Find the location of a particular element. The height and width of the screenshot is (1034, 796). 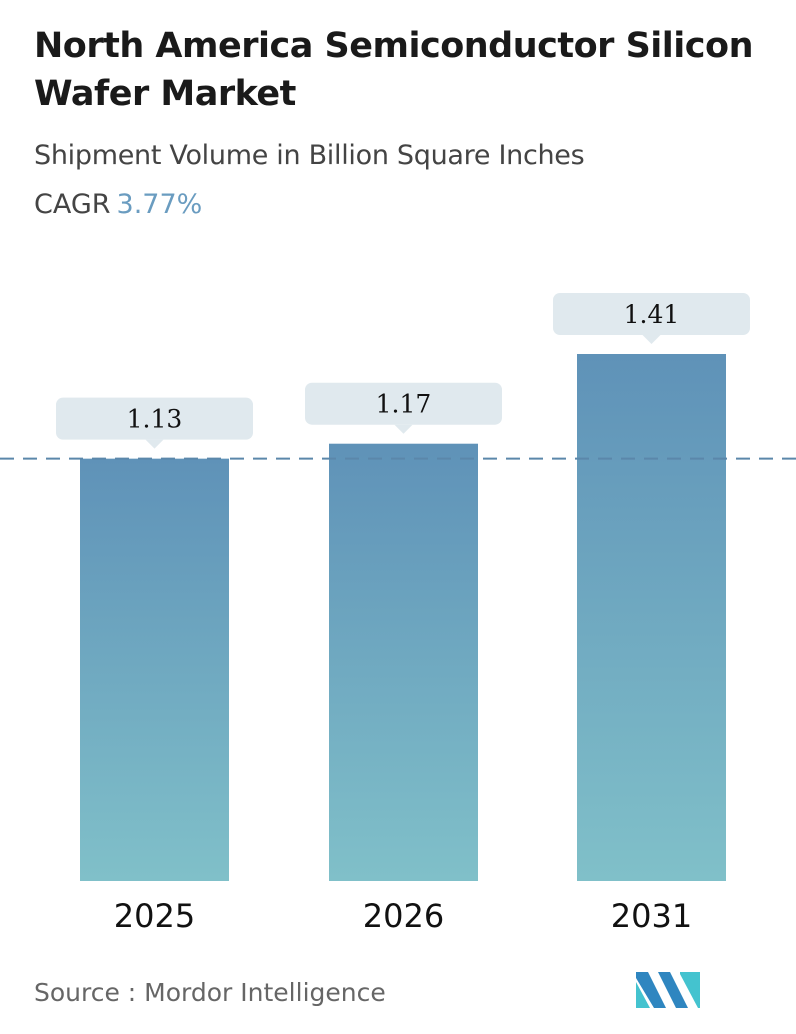

data-label: 1.41 is located at coordinates (652, 314).